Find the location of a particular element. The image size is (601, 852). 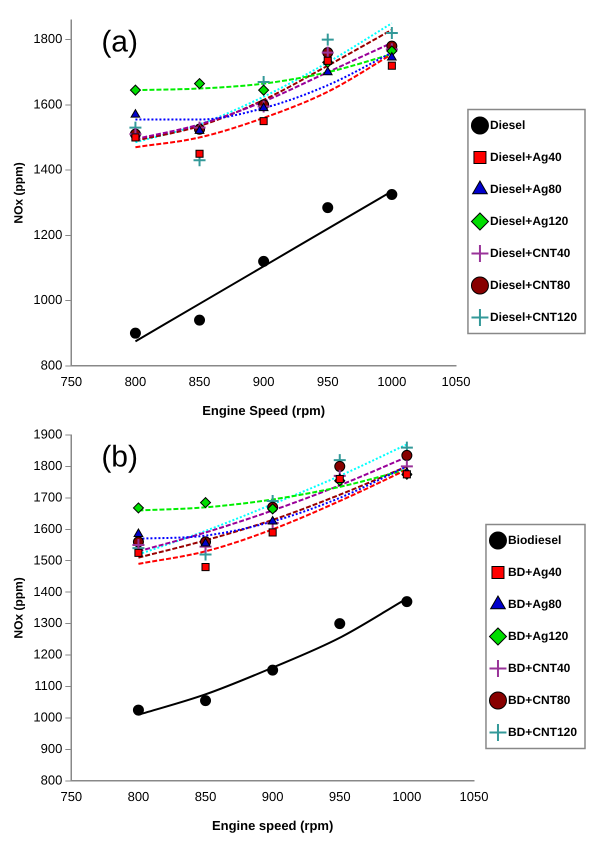

legend-label: Diesel+Ag40 is located at coordinates (526, 157).